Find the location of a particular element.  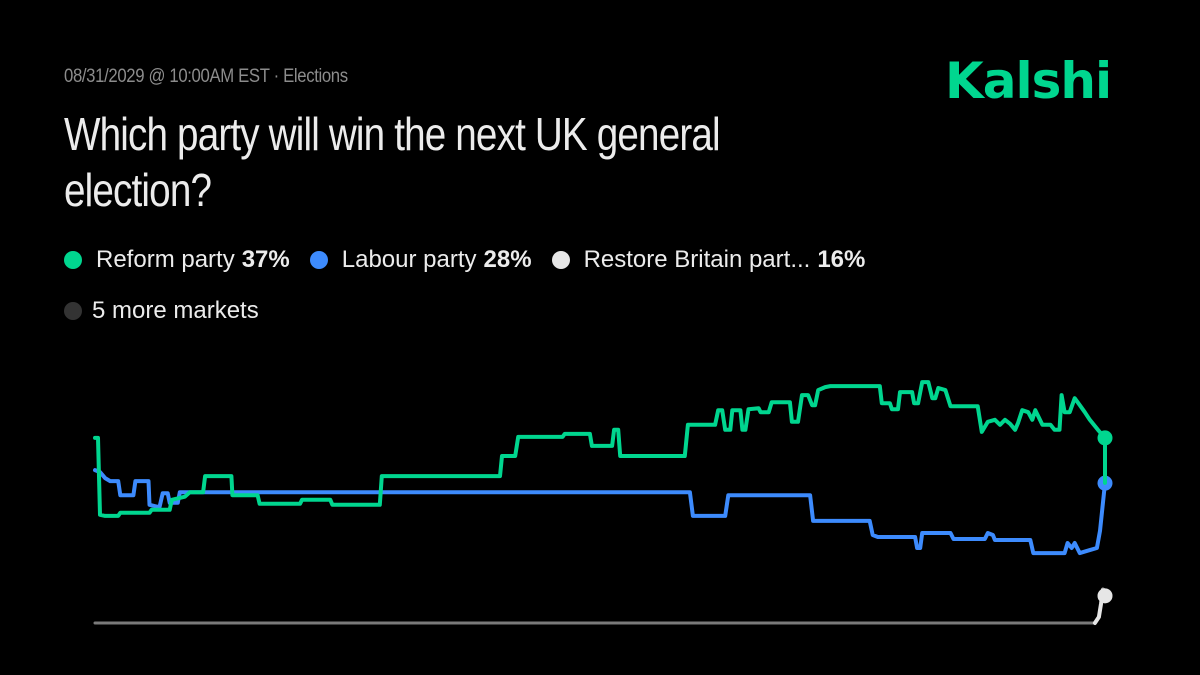

legend-item-restore-britain: Restore Britain part... 16% is located at coordinates (708, 260).